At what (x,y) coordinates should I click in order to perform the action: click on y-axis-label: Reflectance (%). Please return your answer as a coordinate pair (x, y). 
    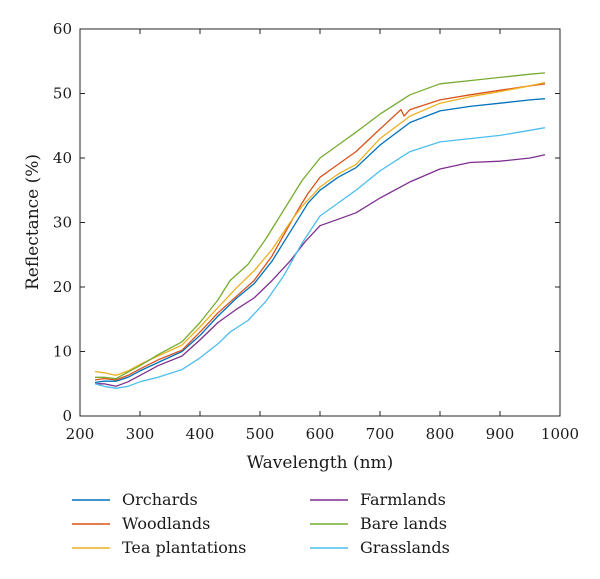
    Looking at the image, I should click on (33, 222).